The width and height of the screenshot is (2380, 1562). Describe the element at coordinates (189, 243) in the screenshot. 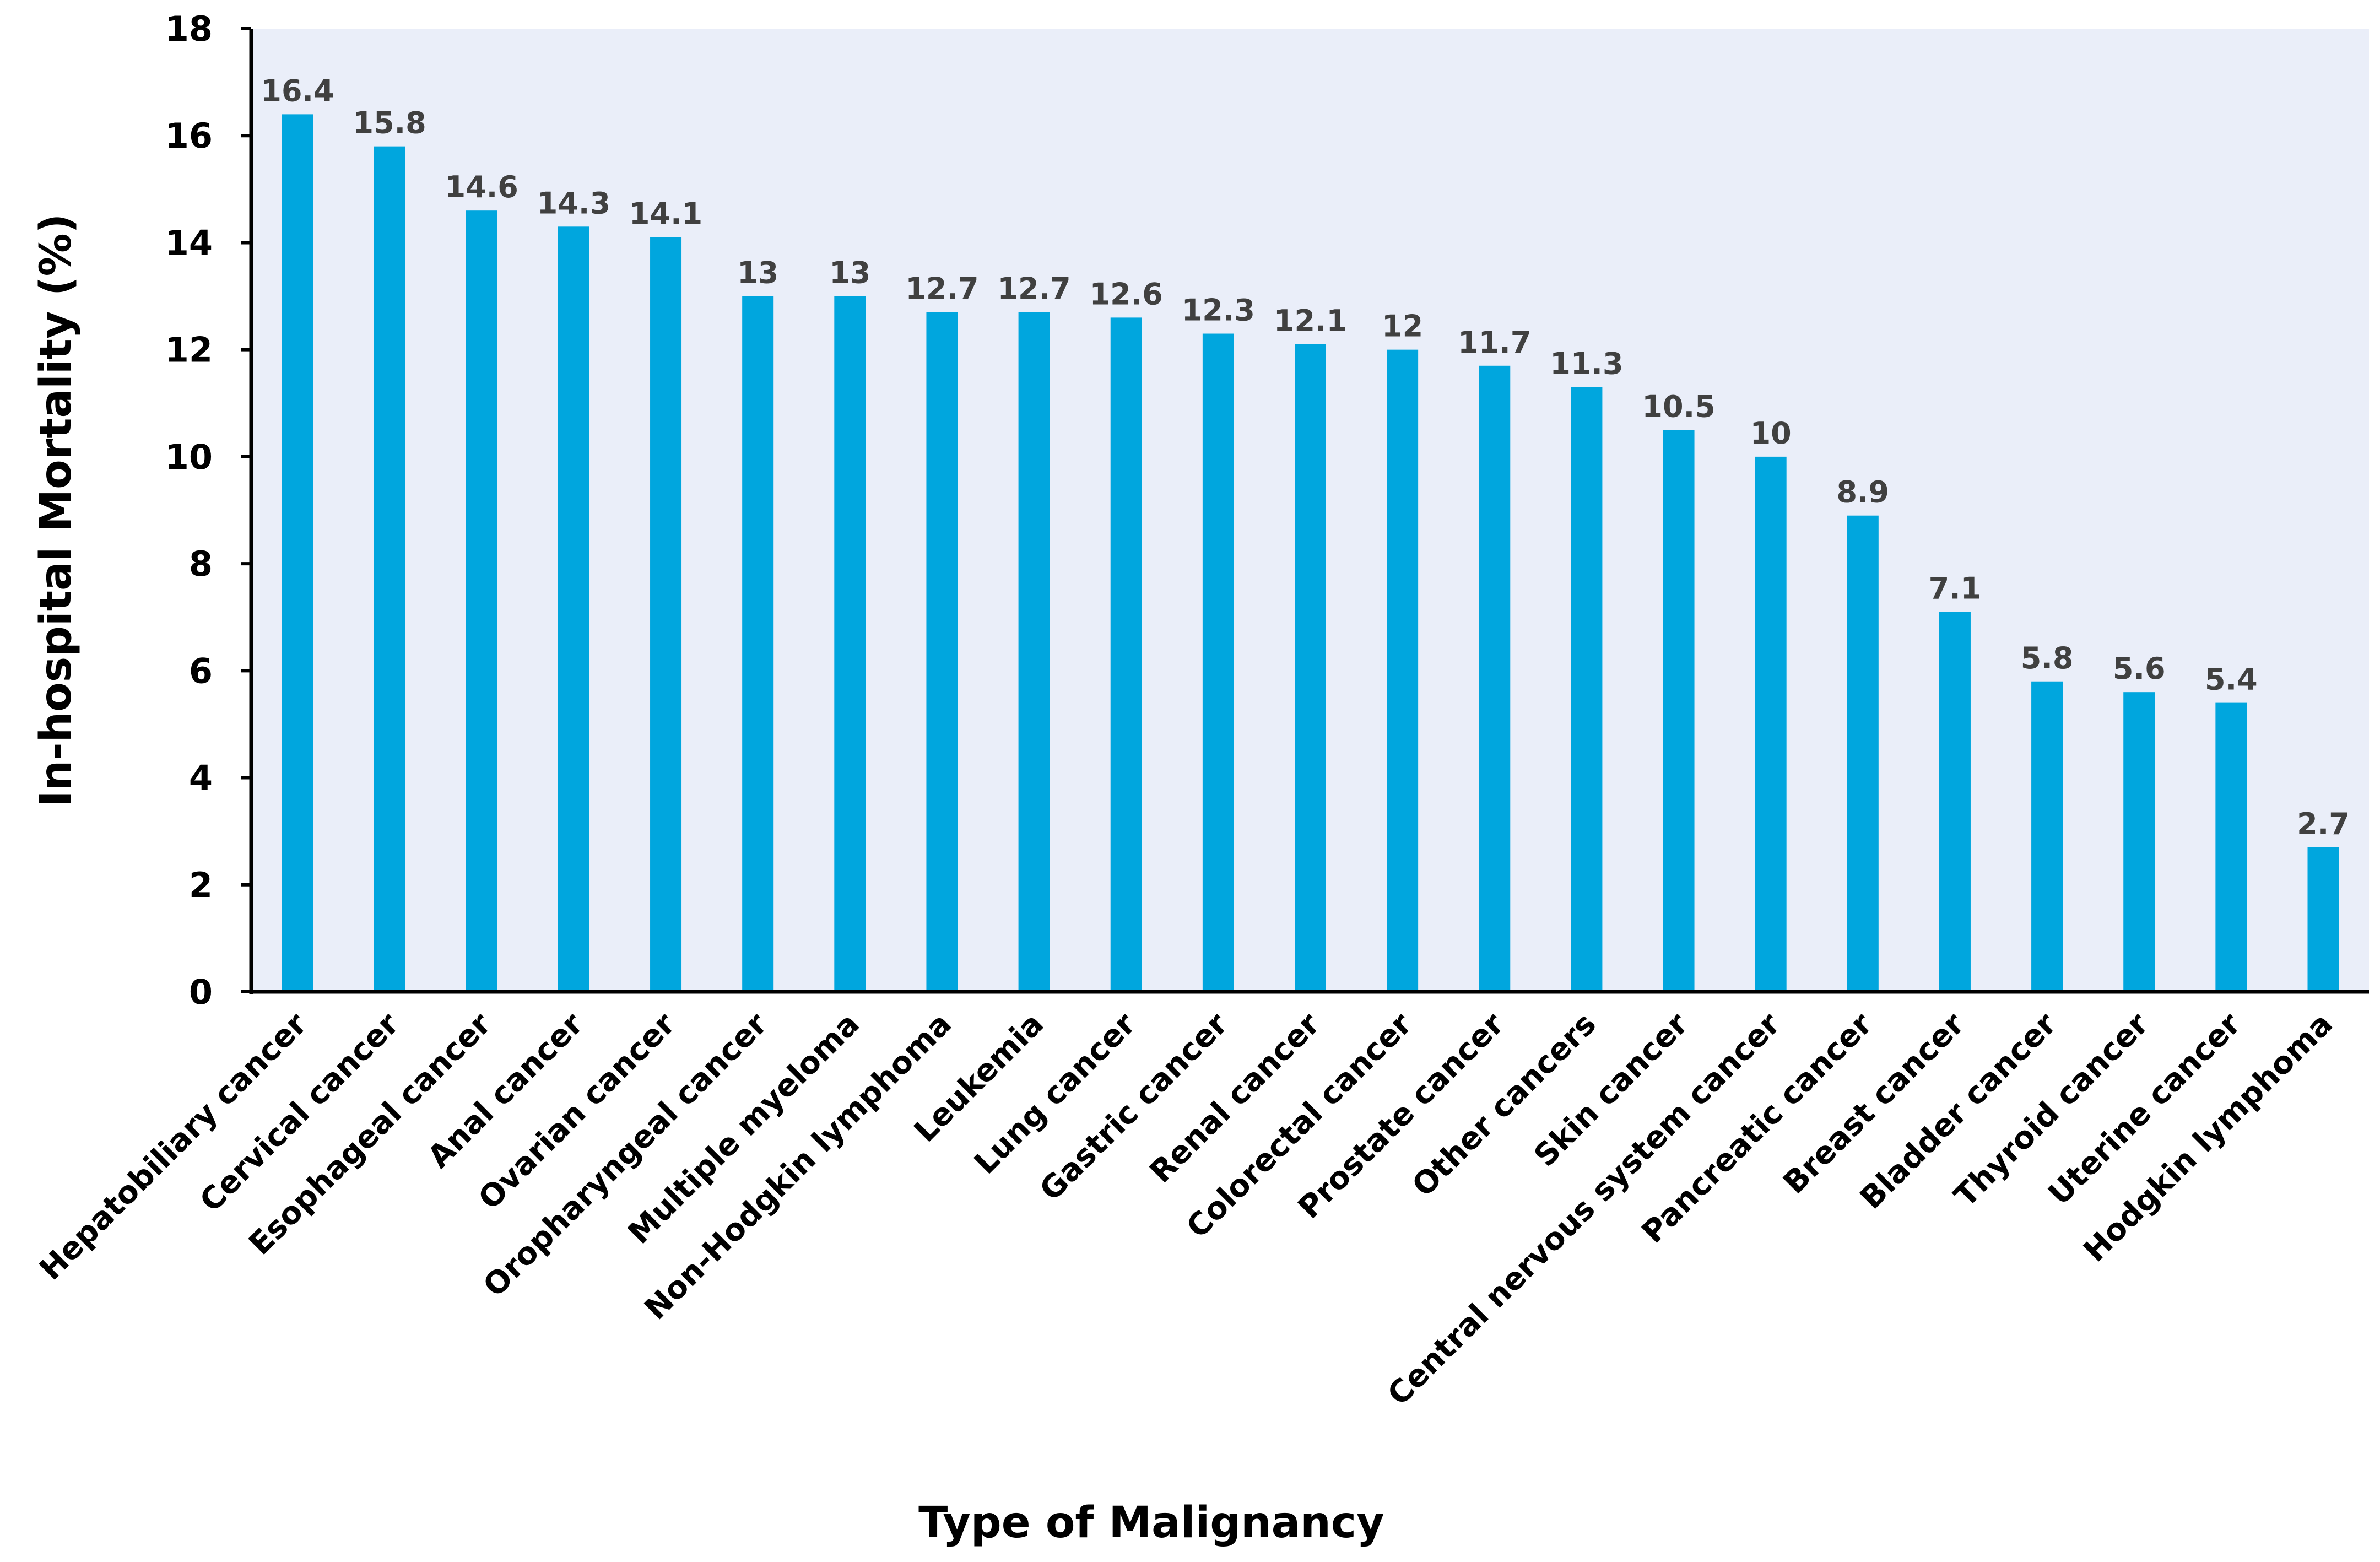

I see `y-tick-label: 14` at that location.